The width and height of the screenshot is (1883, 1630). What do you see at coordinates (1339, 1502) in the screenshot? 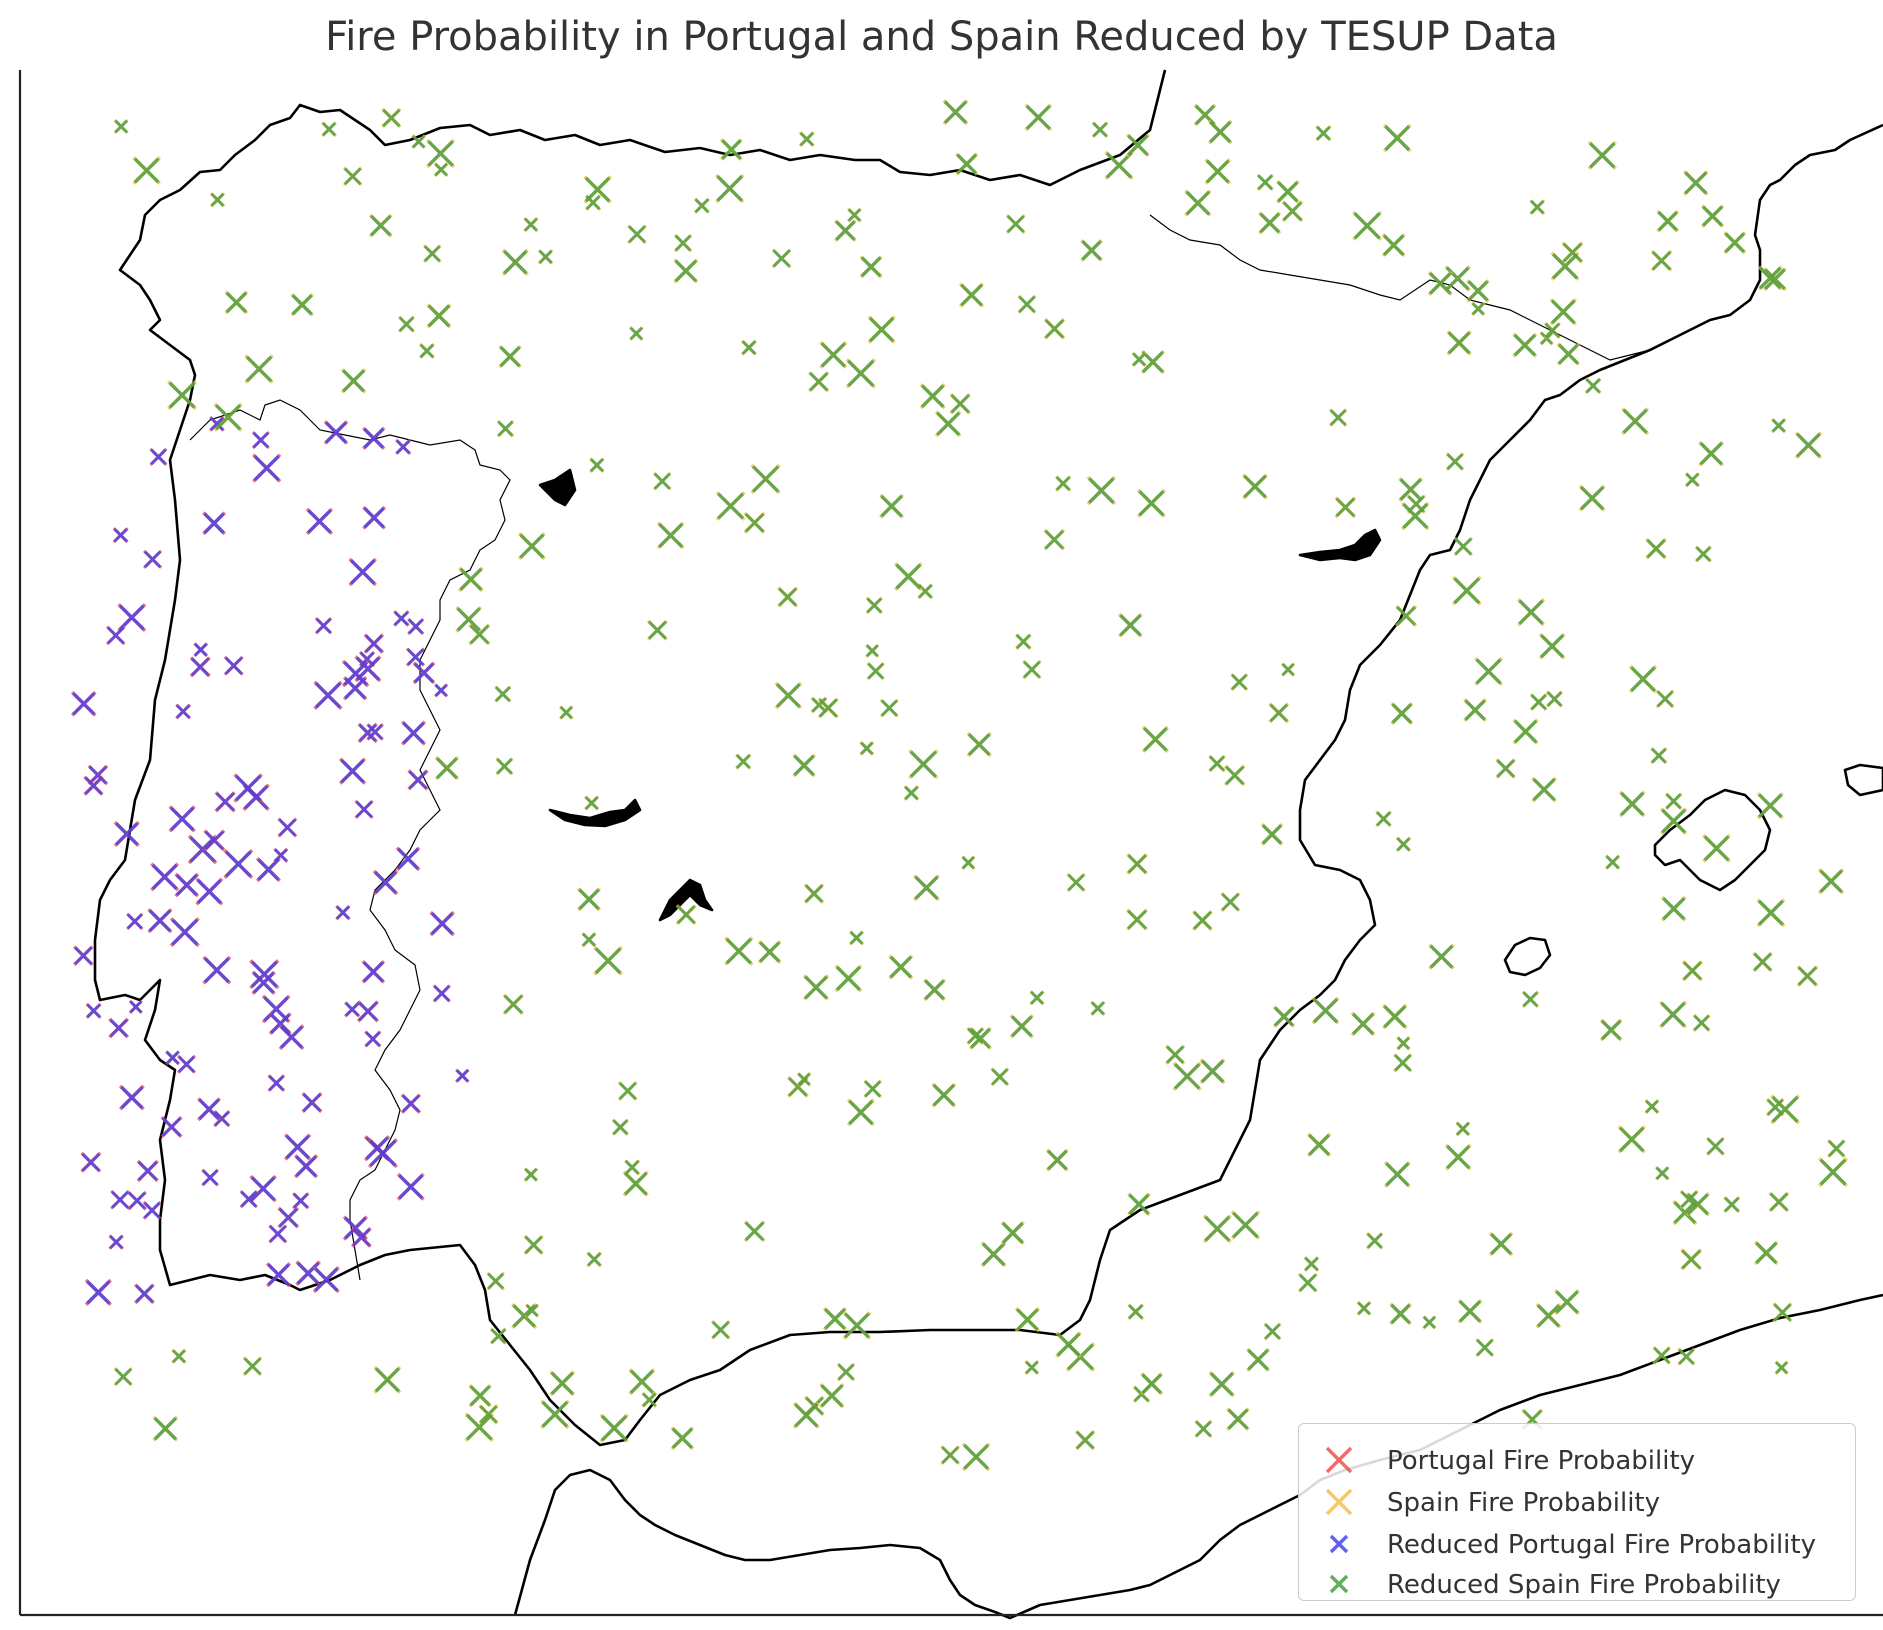
I see `legend-marker-spain` at bounding box center [1339, 1502].